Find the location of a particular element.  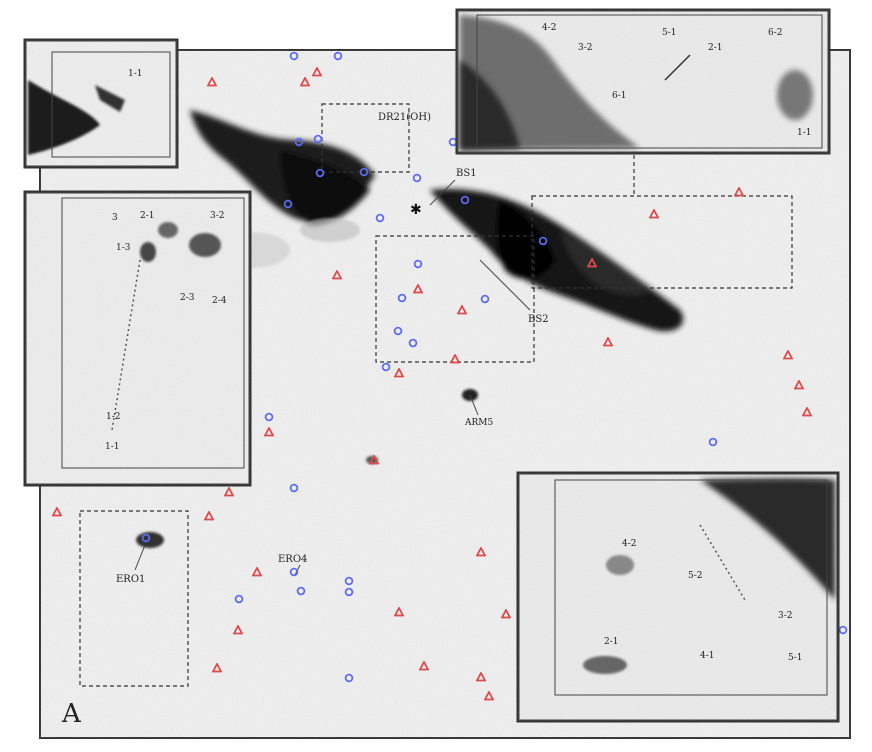

inset-tr-label-5: 6-2 is located at coordinates (775, 33).